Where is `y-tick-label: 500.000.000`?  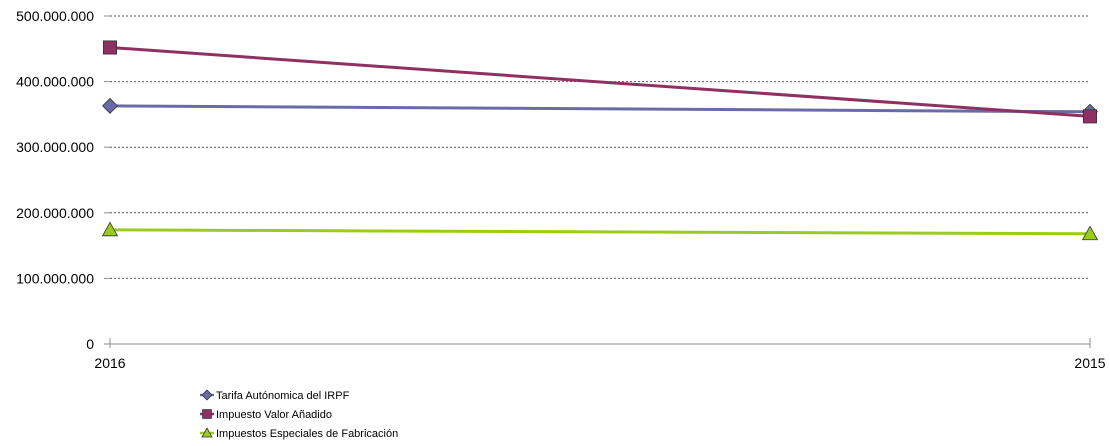 y-tick-label: 500.000.000 is located at coordinates (55, 16).